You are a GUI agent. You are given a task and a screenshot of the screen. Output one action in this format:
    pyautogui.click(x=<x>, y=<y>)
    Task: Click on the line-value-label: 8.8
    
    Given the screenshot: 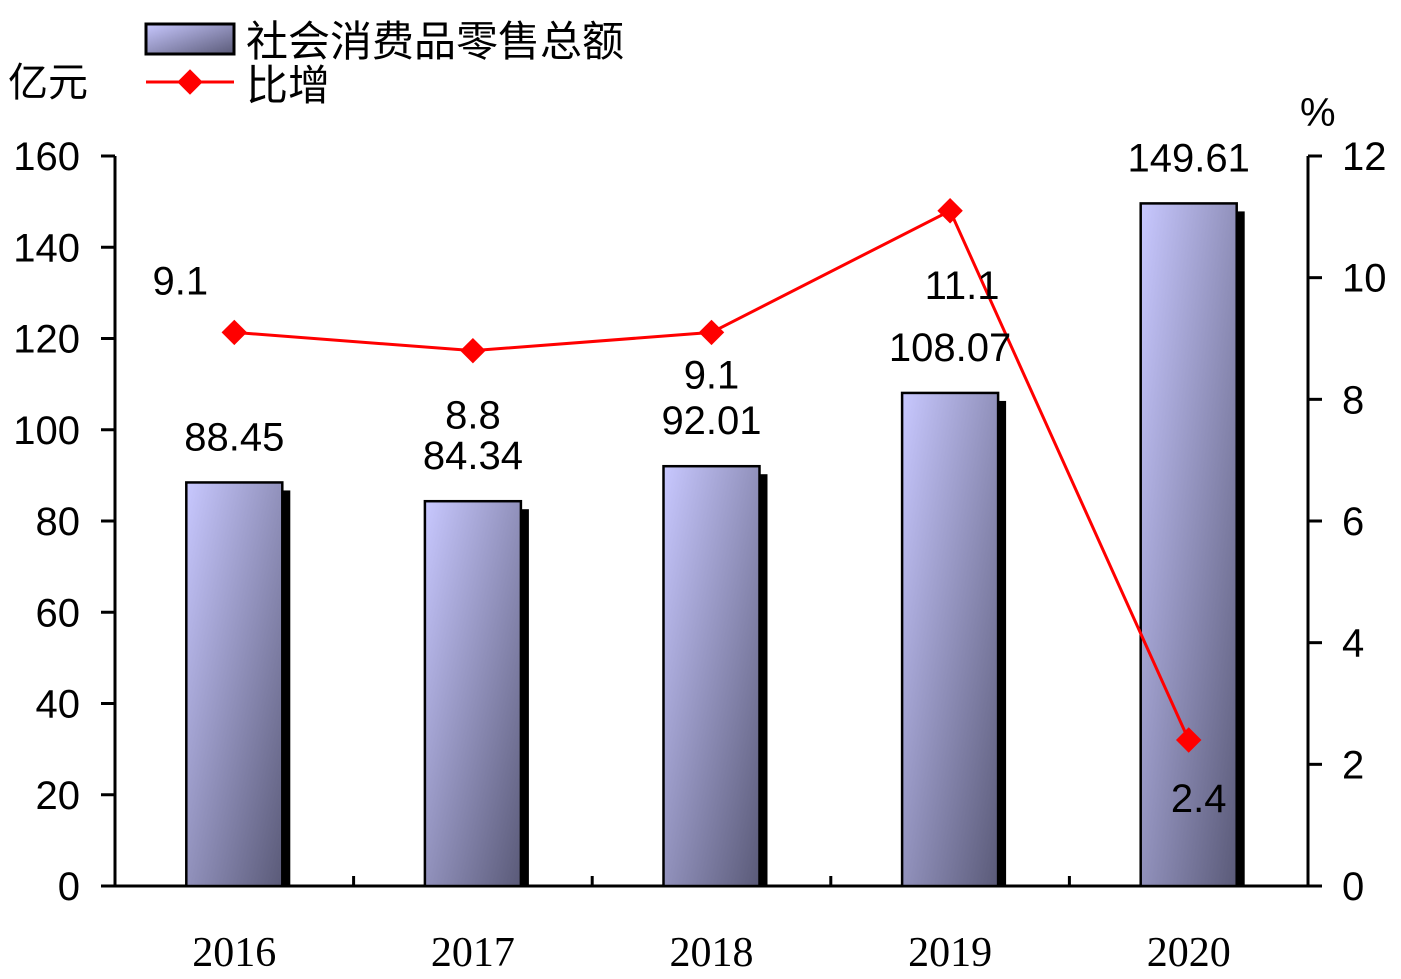 What is the action you would take?
    pyautogui.click(x=473, y=416)
    